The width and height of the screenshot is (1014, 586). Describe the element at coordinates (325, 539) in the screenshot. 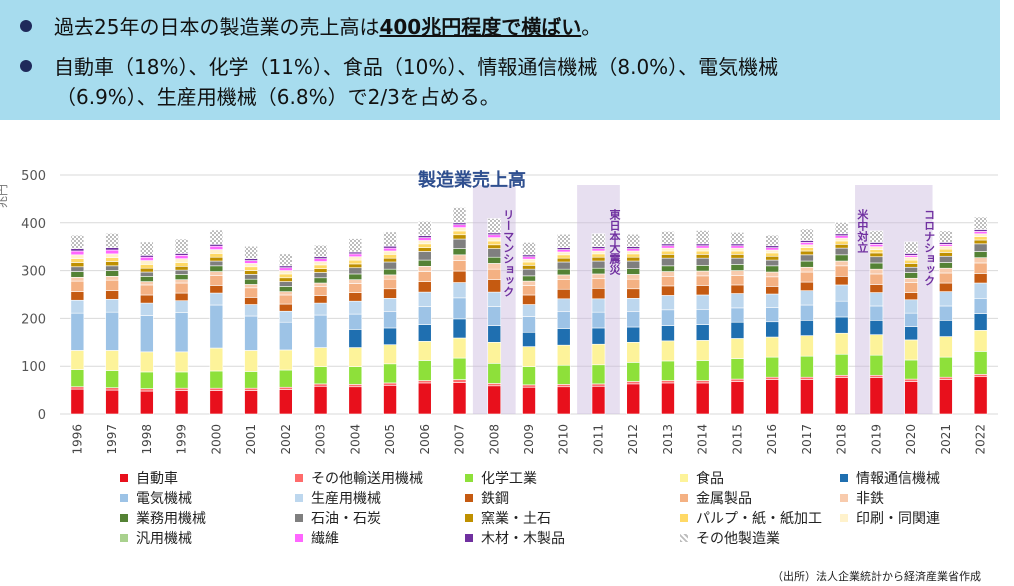

I see `legend-label: 繊維` at that location.